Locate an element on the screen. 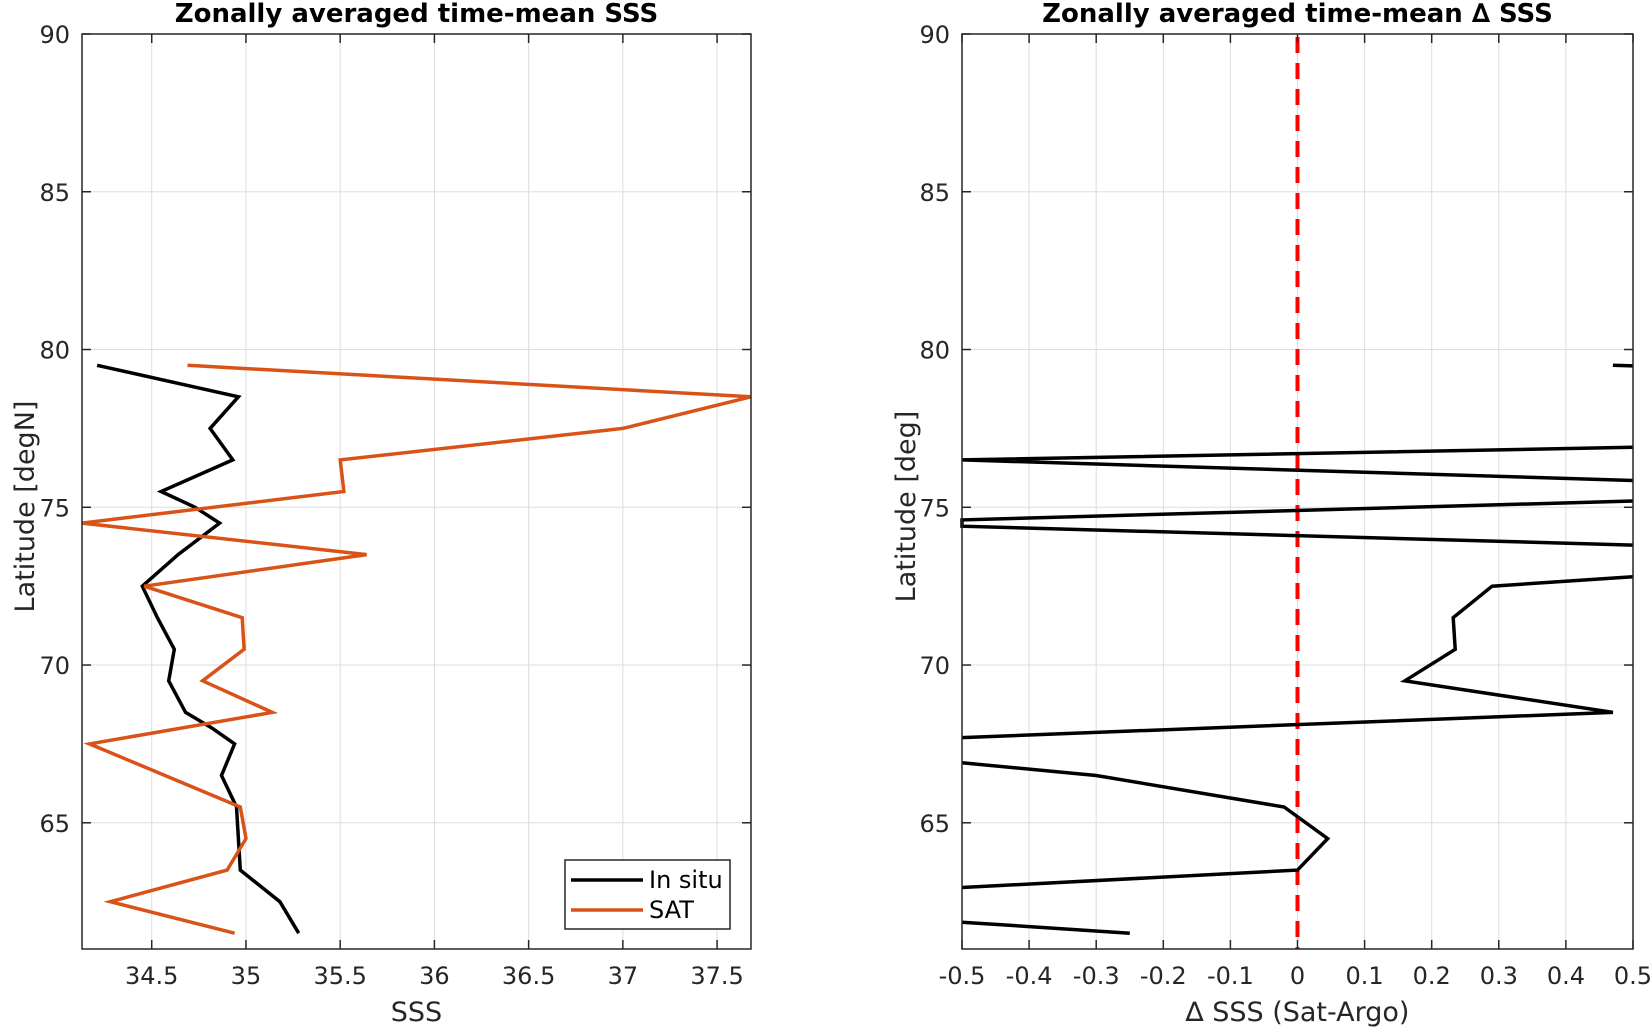 The image size is (1651, 1028). x-axis-label: ∆ SSS (Sat-Argo) is located at coordinates (1297, 1012).